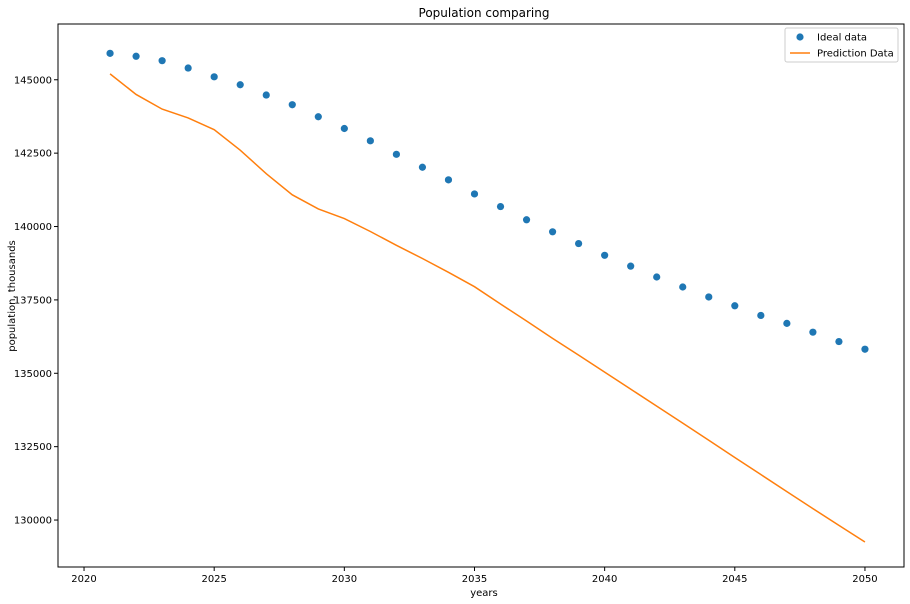 Image resolution: width=910 pixels, height=604 pixels. What do you see at coordinates (474, 579) in the screenshot?
I see `x-tick-label: 2035` at bounding box center [474, 579].